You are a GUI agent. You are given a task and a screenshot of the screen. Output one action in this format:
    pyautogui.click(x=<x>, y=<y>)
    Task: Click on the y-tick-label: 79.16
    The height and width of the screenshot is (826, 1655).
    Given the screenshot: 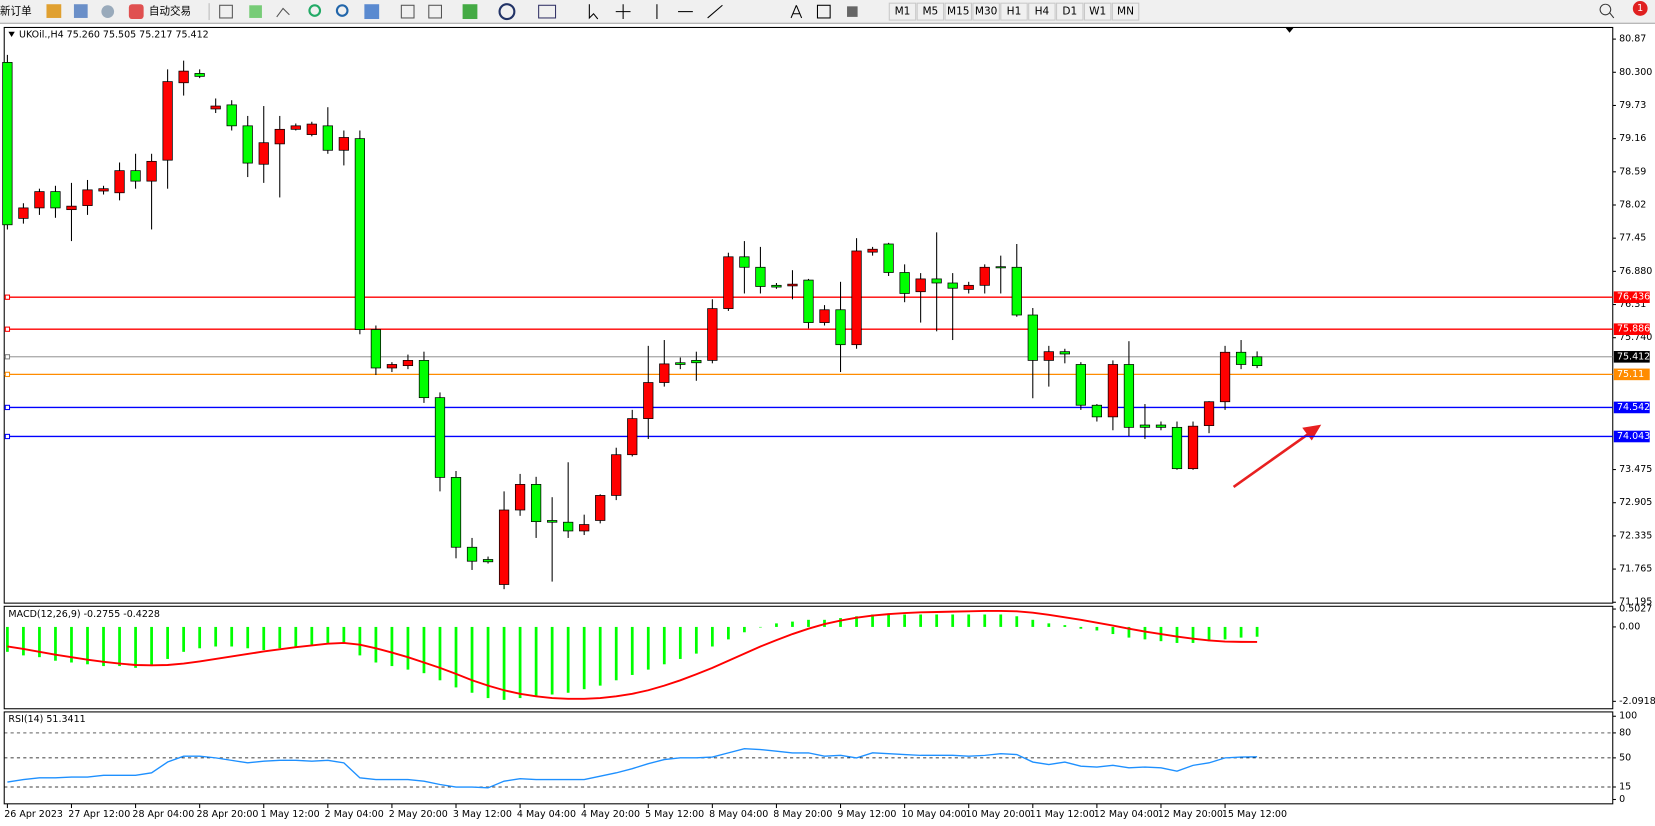 What is the action you would take?
    pyautogui.click(x=1632, y=138)
    